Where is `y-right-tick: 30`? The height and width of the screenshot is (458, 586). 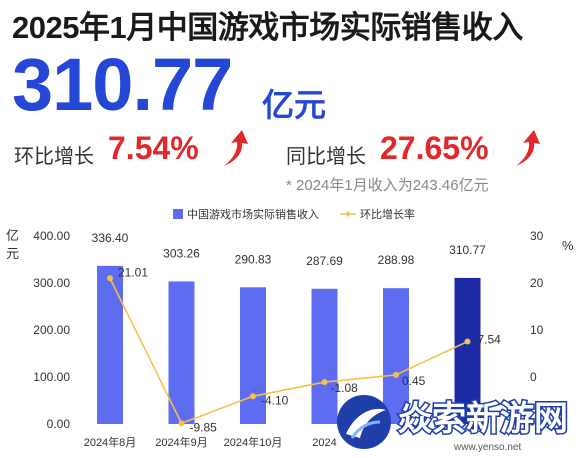 y-right-tick: 30 is located at coordinates (537, 236).